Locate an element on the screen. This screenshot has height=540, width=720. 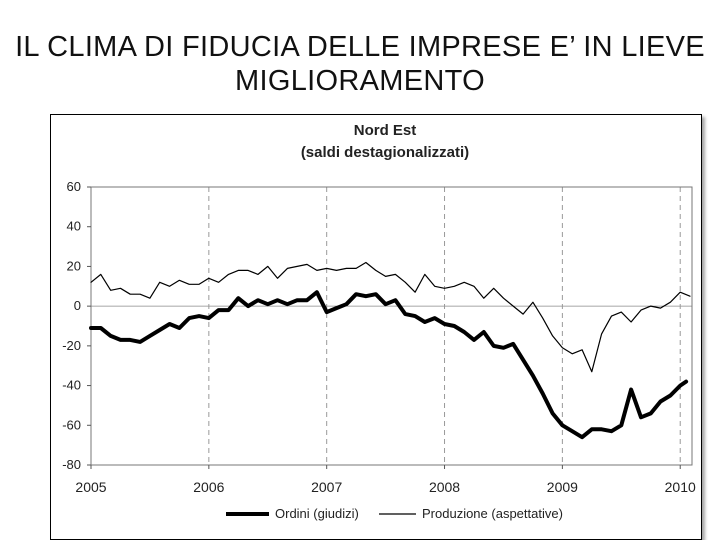
y-tick-label: 20 is located at coordinates (74, 265).